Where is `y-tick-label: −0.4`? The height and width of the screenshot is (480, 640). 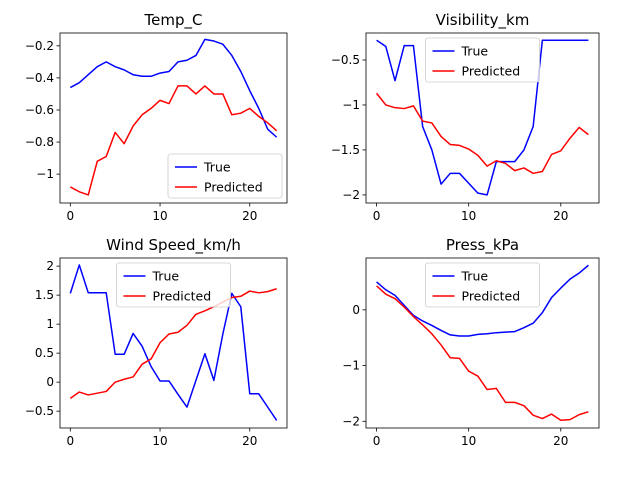
y-tick-label: −0.4 is located at coordinates (39, 78).